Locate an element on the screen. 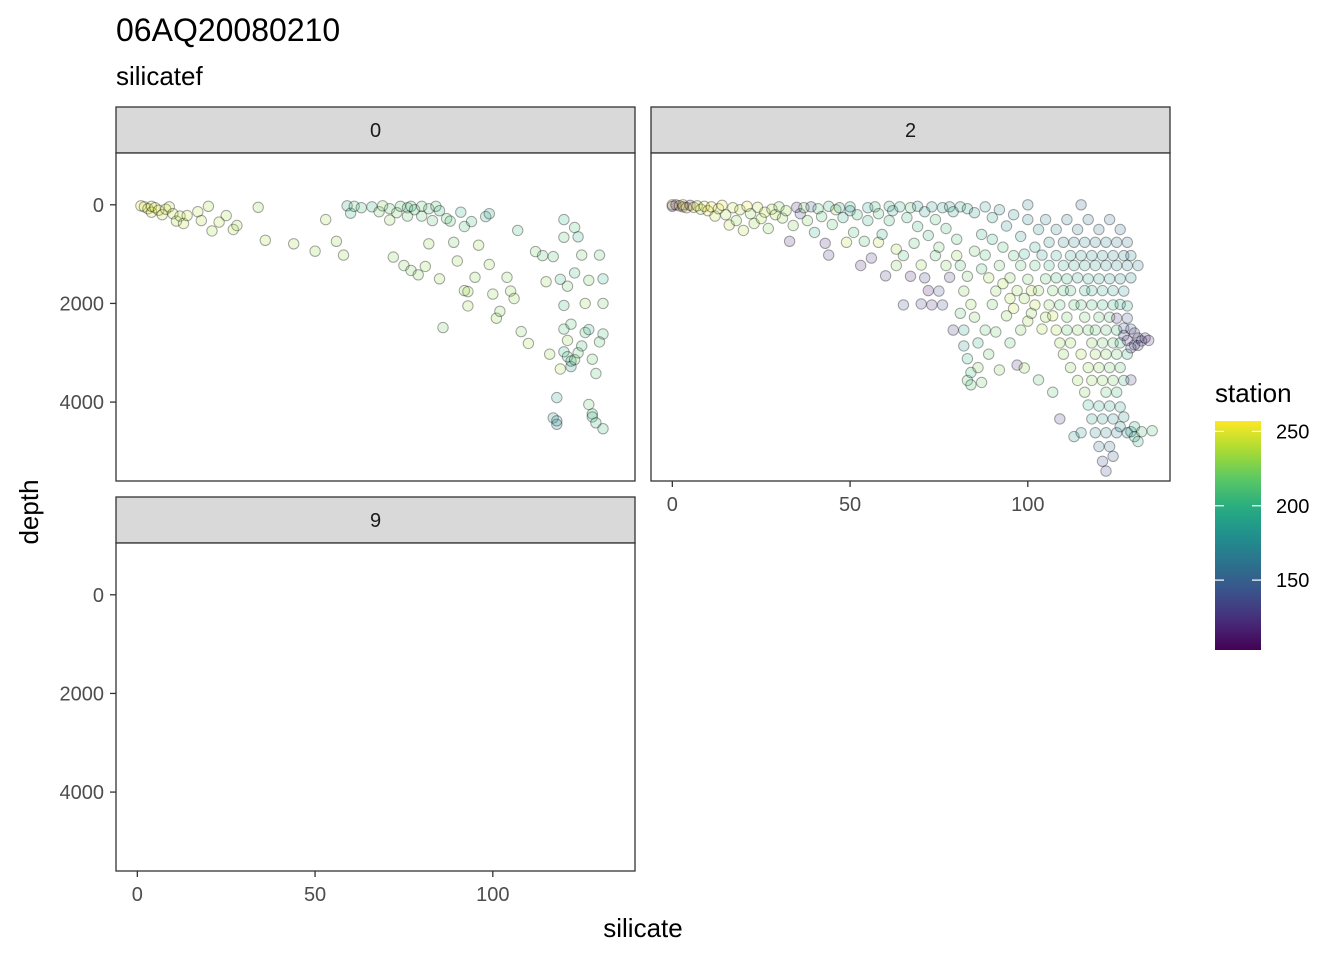 The height and width of the screenshot is (960, 1344). x-axis-label: silicate is located at coordinates (642, 928).